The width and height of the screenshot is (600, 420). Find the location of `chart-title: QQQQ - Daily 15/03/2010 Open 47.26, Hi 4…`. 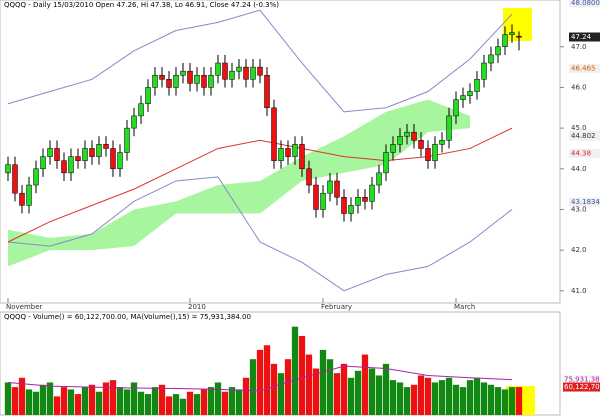

chart-title: QQQQ - Daily 15/03/2010 Open 47.26, Hi 4… is located at coordinates (141, 5).